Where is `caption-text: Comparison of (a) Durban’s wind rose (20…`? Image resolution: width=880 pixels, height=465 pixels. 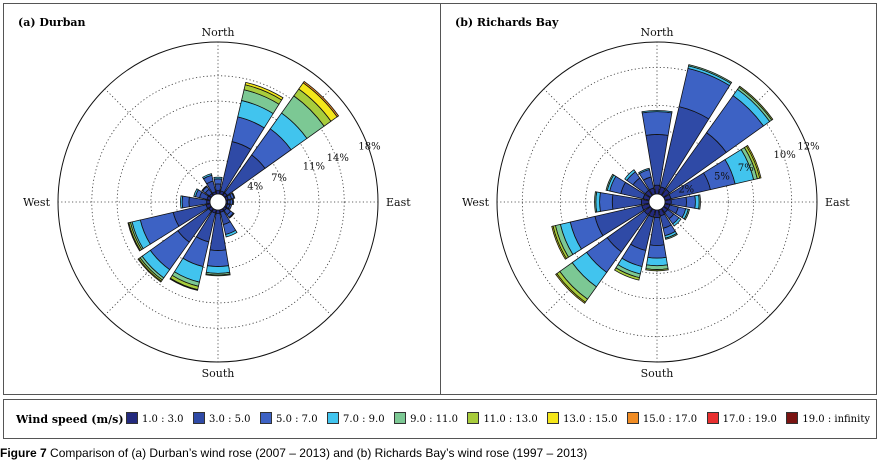 caption-text: Comparison of (a) Durban’s wind rose (20… is located at coordinates (319, 453).